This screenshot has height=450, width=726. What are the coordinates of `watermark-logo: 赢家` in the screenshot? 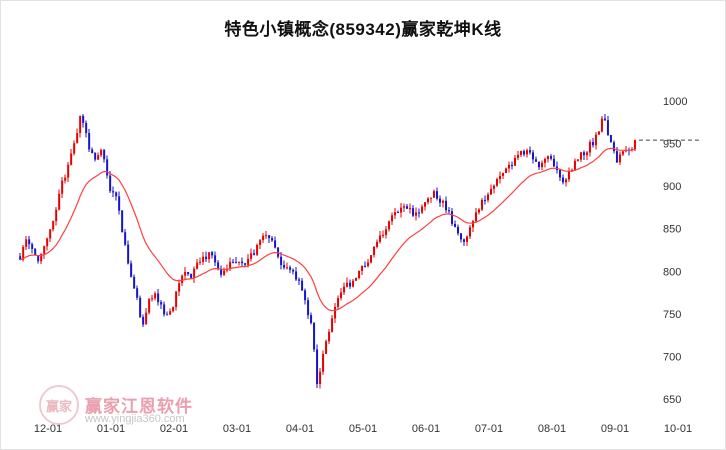 It's located at (59, 405).